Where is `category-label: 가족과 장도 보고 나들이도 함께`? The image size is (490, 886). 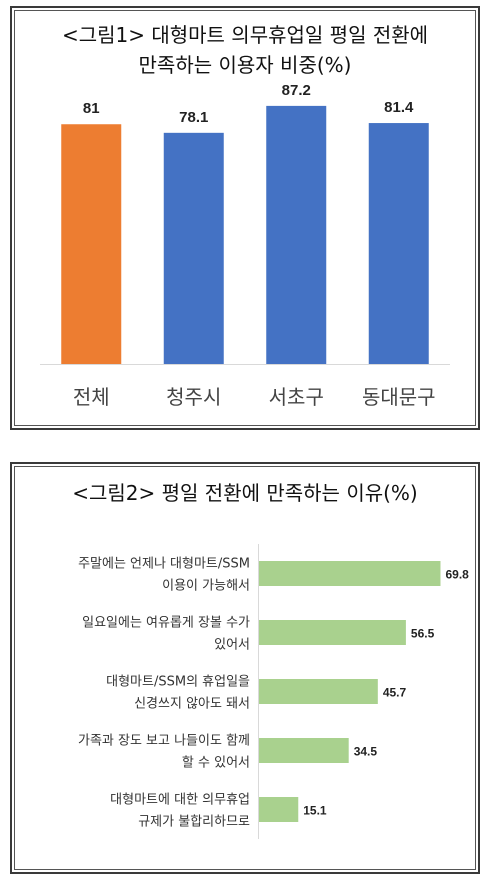 category-label: 가족과 장도 보고 나들이도 함께 is located at coordinates (164, 741).